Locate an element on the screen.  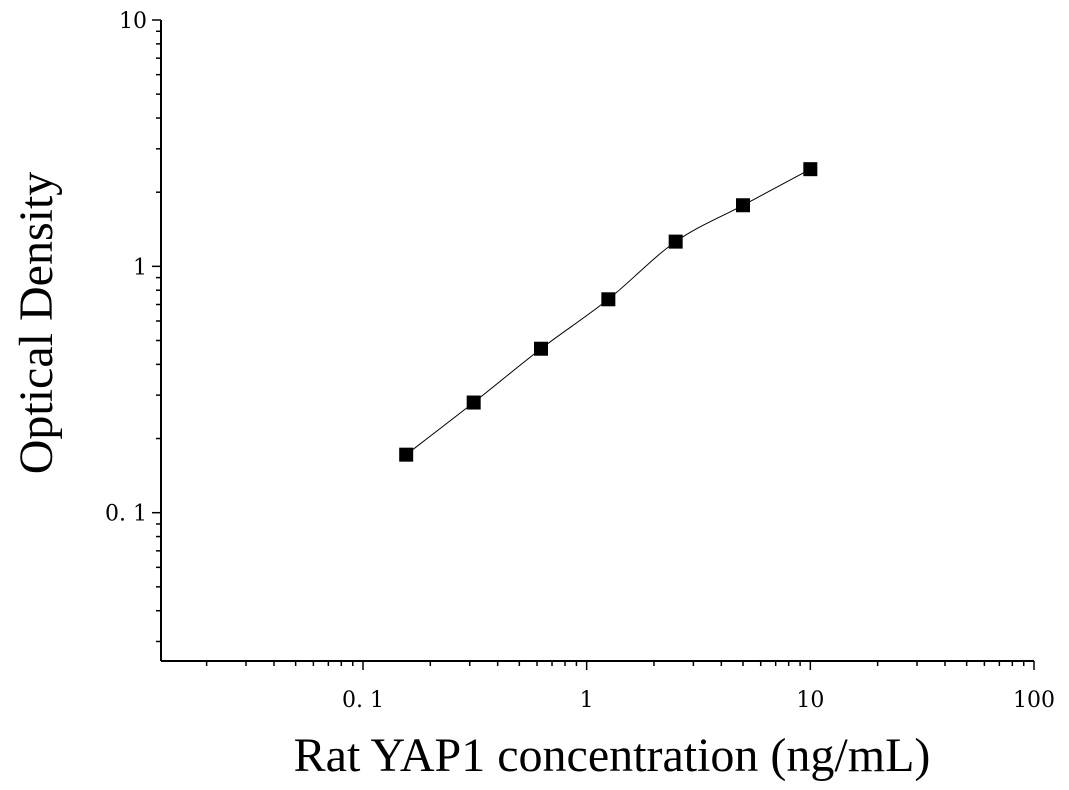
x-tick-label: 100 is located at coordinates (1034, 700).